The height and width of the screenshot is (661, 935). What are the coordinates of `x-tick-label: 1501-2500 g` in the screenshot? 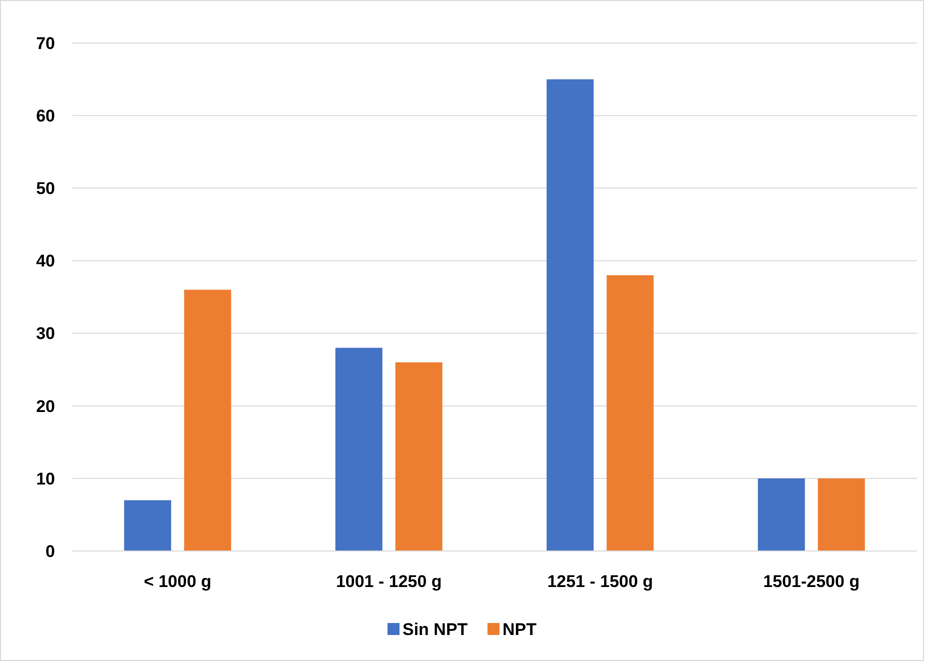 It's located at (811, 581).